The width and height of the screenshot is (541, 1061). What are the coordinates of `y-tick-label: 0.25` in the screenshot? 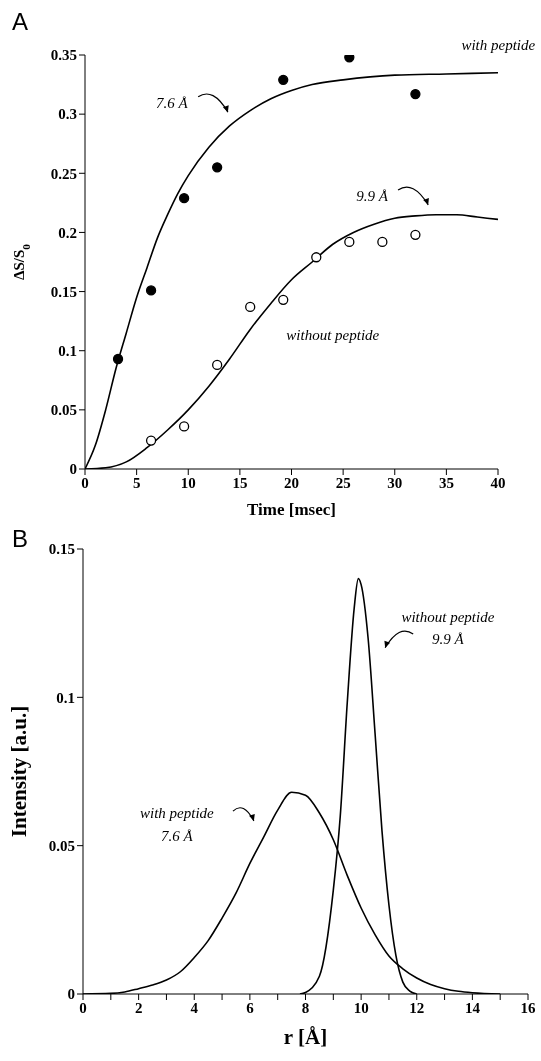 It's located at (63, 173).